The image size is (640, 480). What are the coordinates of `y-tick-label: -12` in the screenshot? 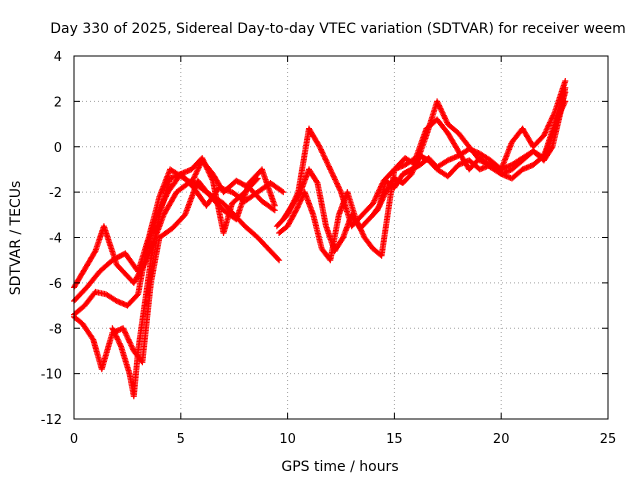 It's located at (51, 420).